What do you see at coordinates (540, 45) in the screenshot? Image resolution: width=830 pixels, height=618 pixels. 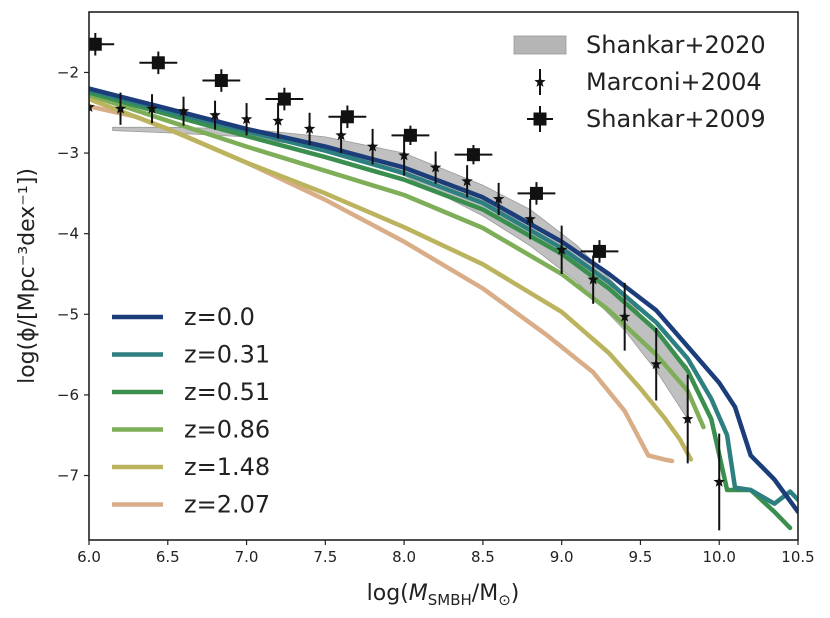 I see `legend-band-swatch` at bounding box center [540, 45].